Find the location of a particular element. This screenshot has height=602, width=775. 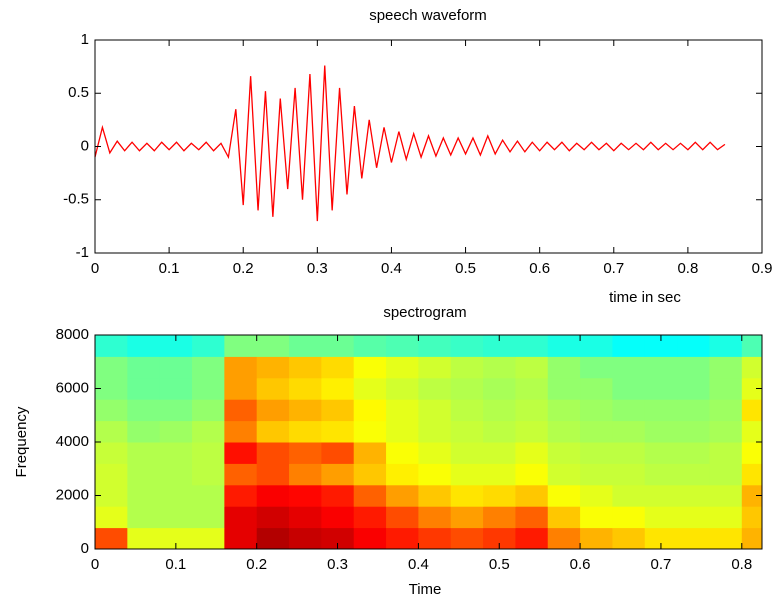

x-tick-label: 0.8 is located at coordinates (687, 268).